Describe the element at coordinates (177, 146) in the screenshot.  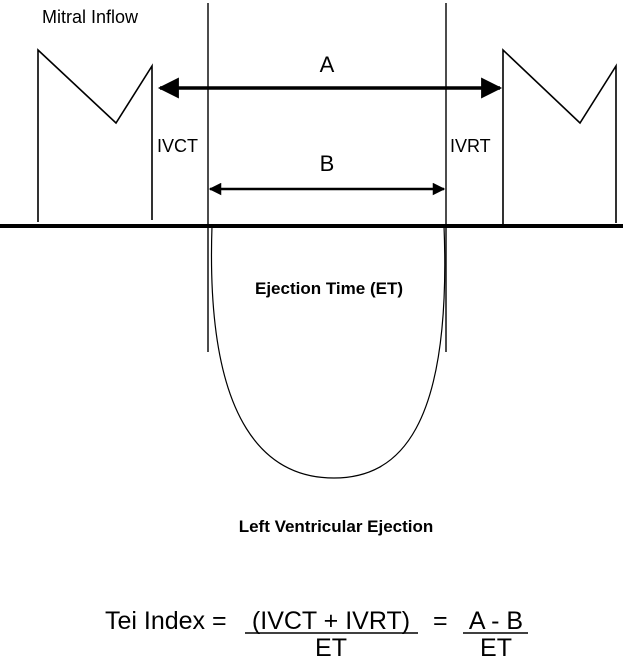
I see `ivct-label: IVCT` at that location.